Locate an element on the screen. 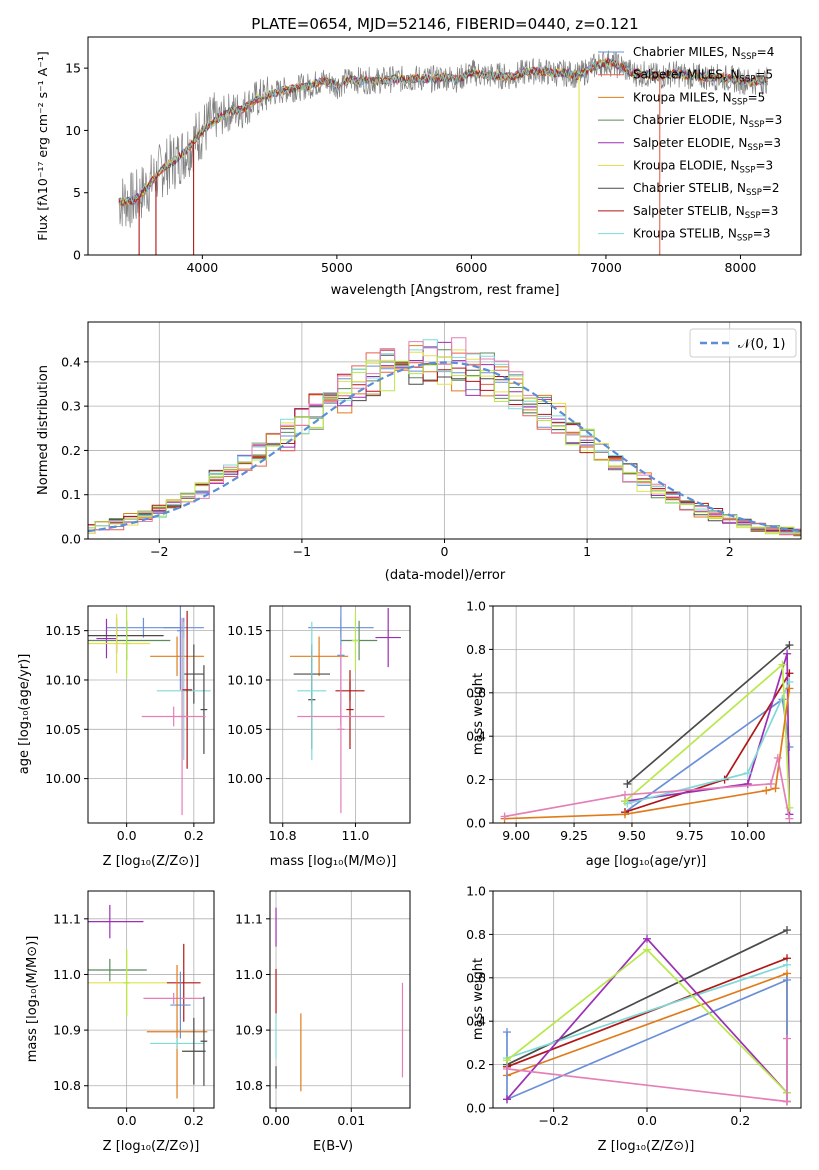 Image resolution: width=819 pixels, height=1170 pixels. x-tick-label: −0.2 is located at coordinates (553, 1120).